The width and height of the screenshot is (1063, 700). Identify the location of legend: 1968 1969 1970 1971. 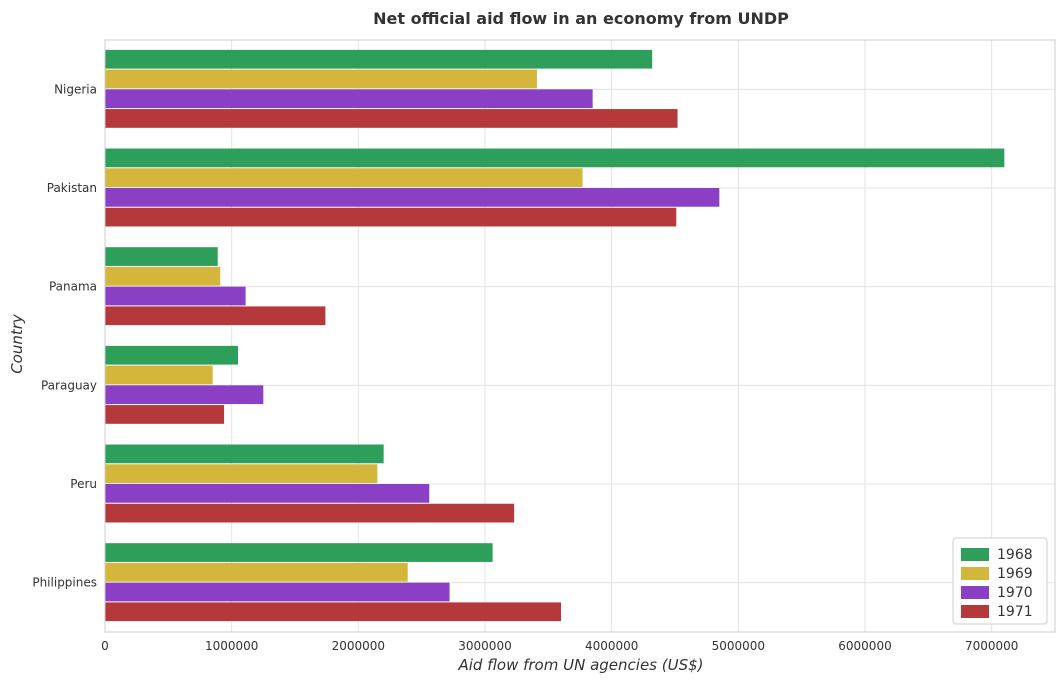
(1000, 581).